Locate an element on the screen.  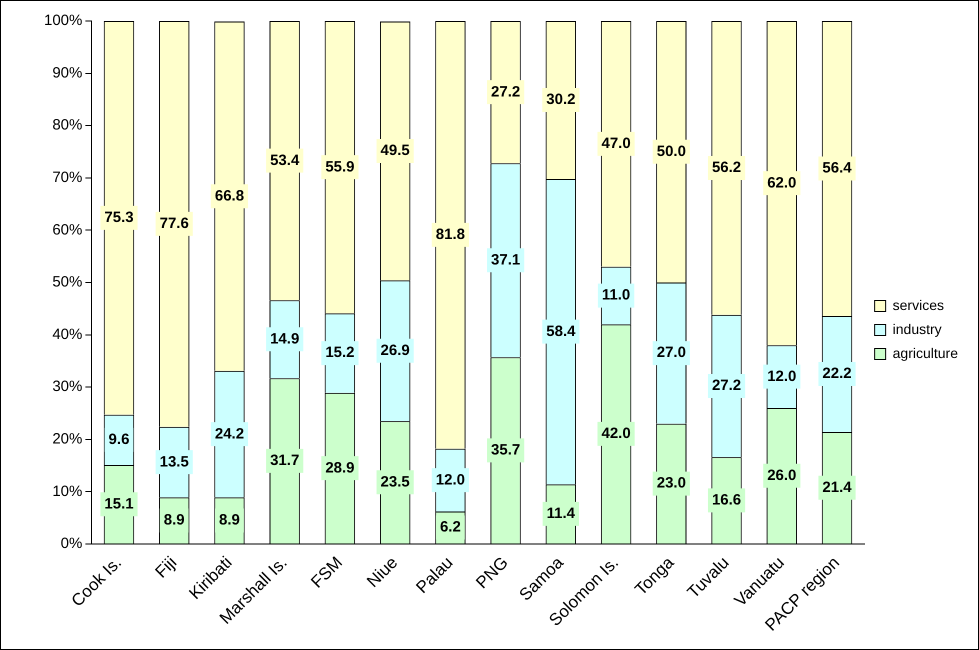
legend-label: services is located at coordinates (918, 304).